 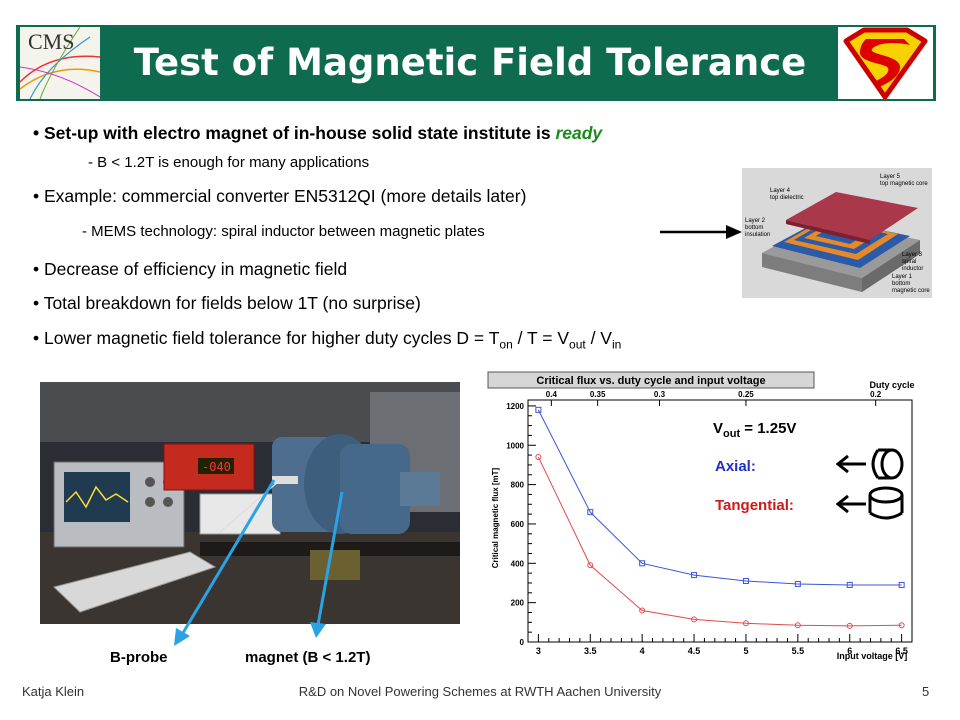 I want to click on series-line-tangential, so click(x=719, y=541).